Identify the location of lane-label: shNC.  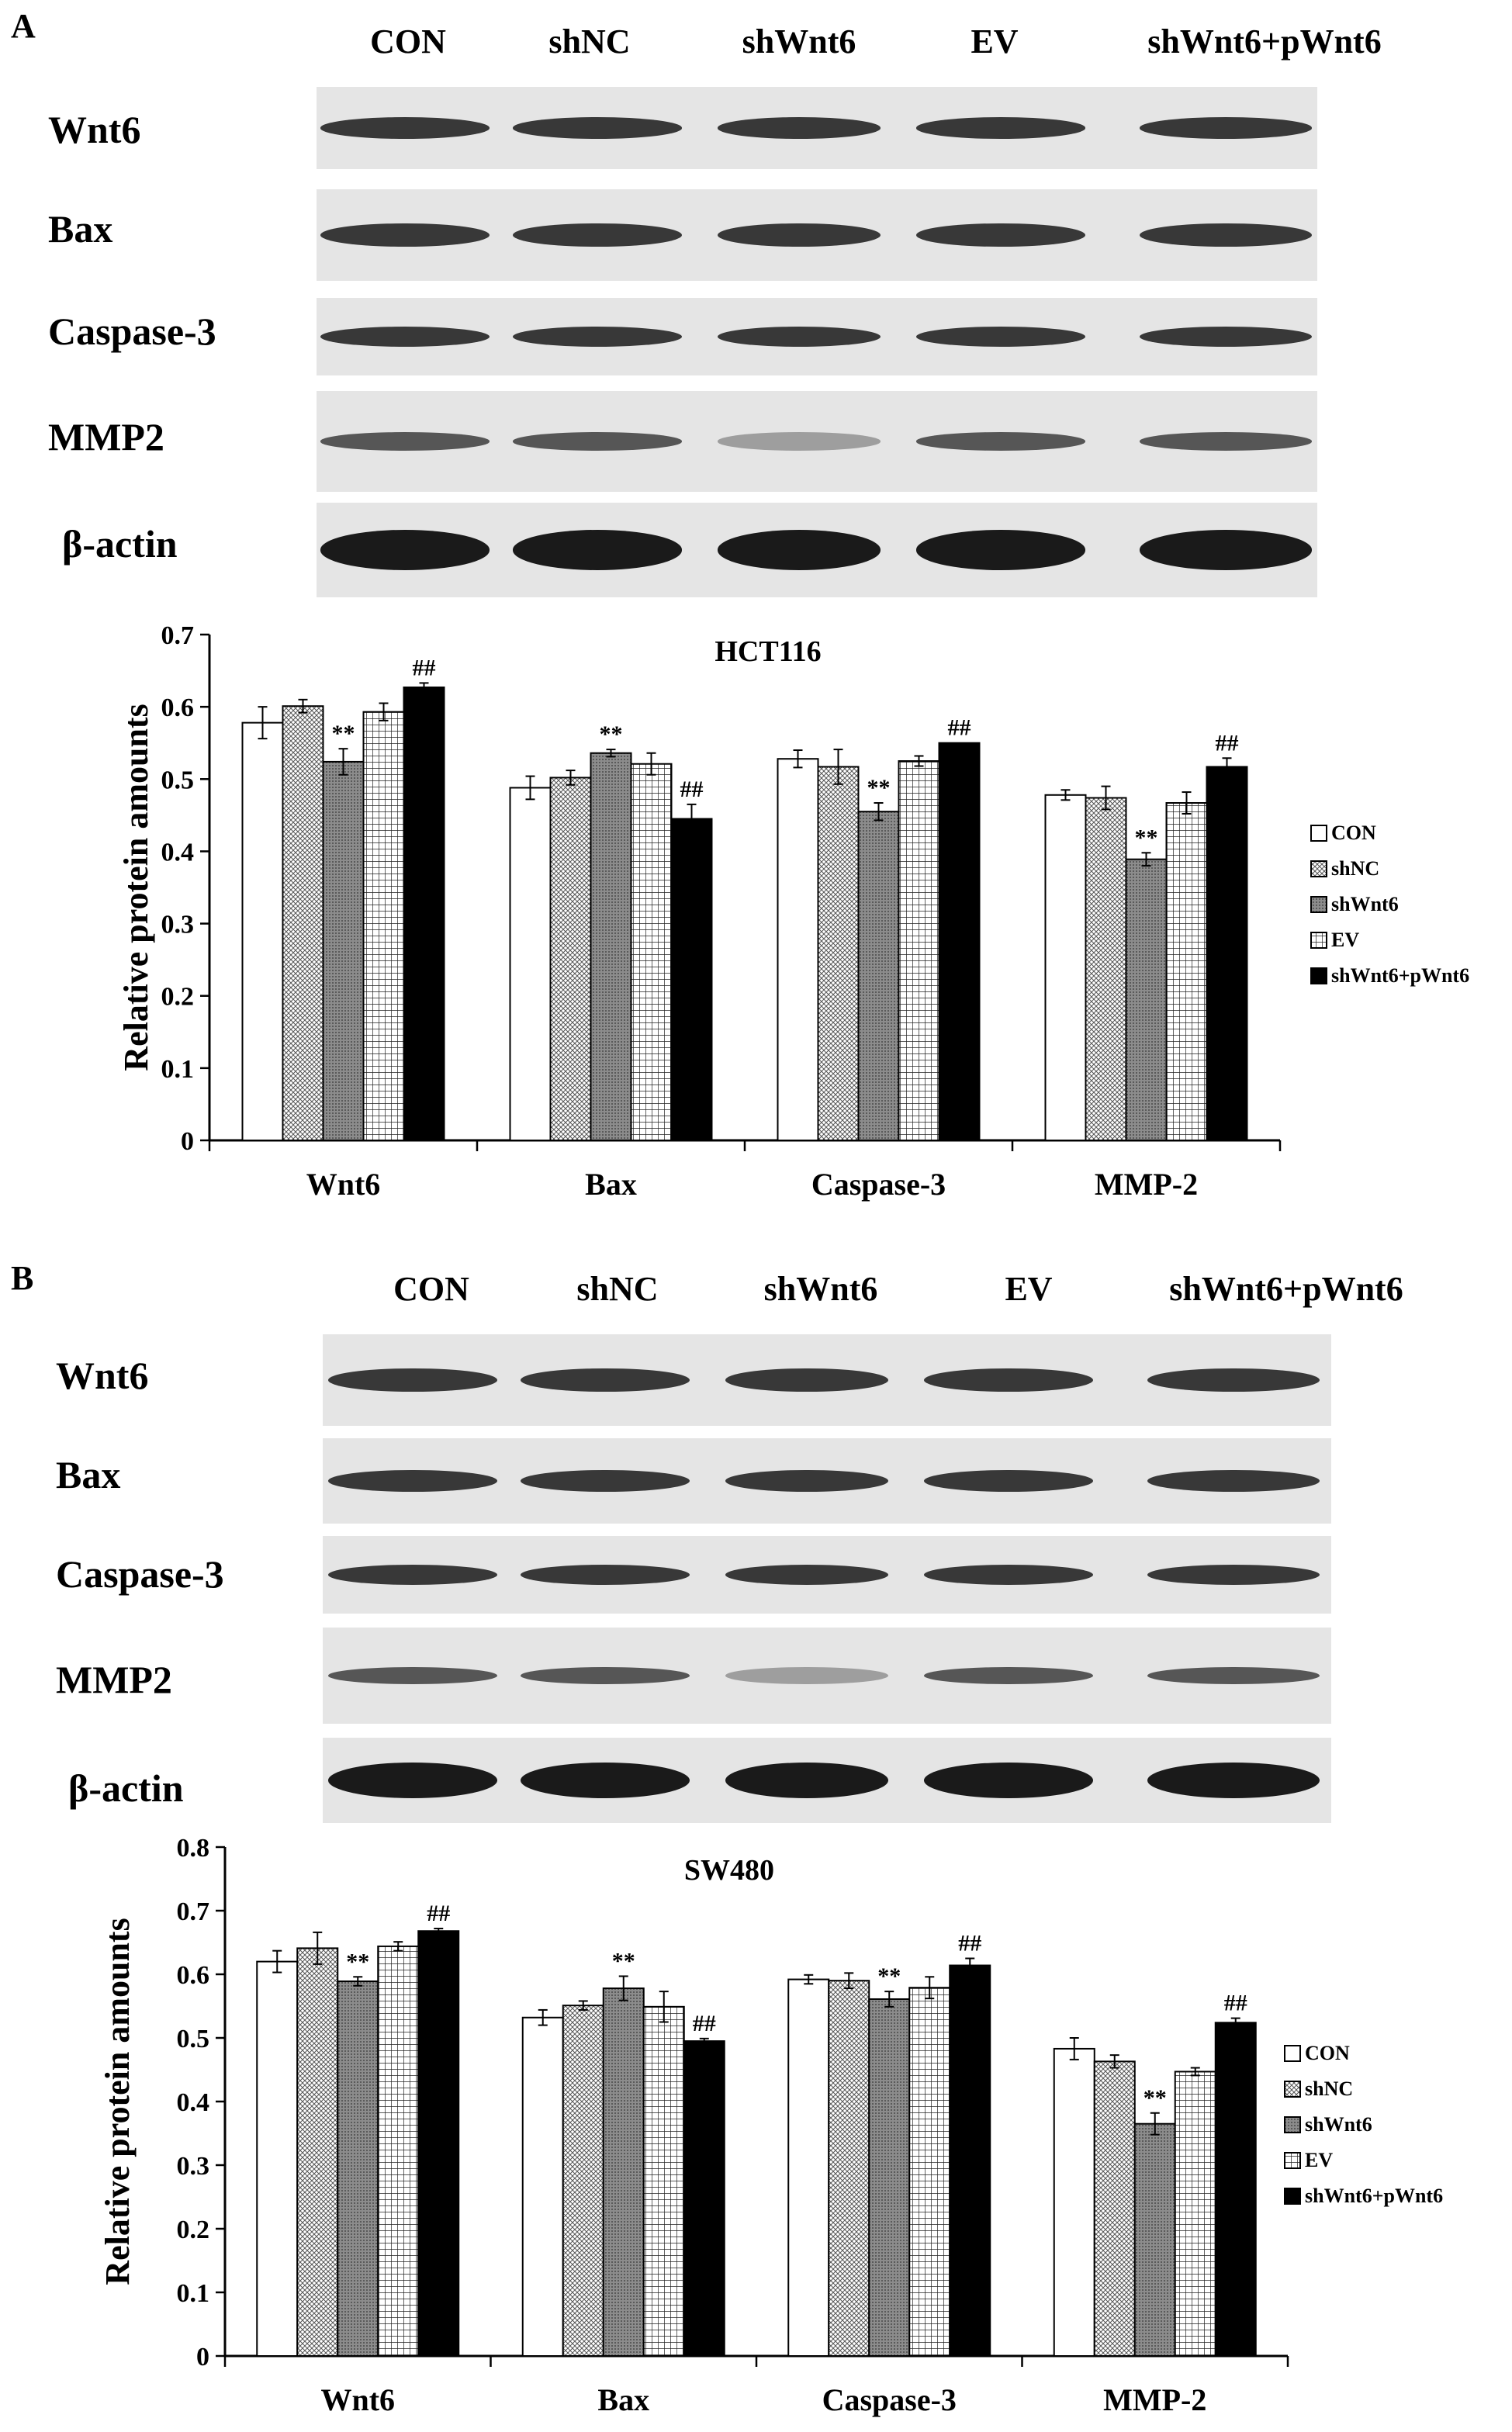
(589, 41).